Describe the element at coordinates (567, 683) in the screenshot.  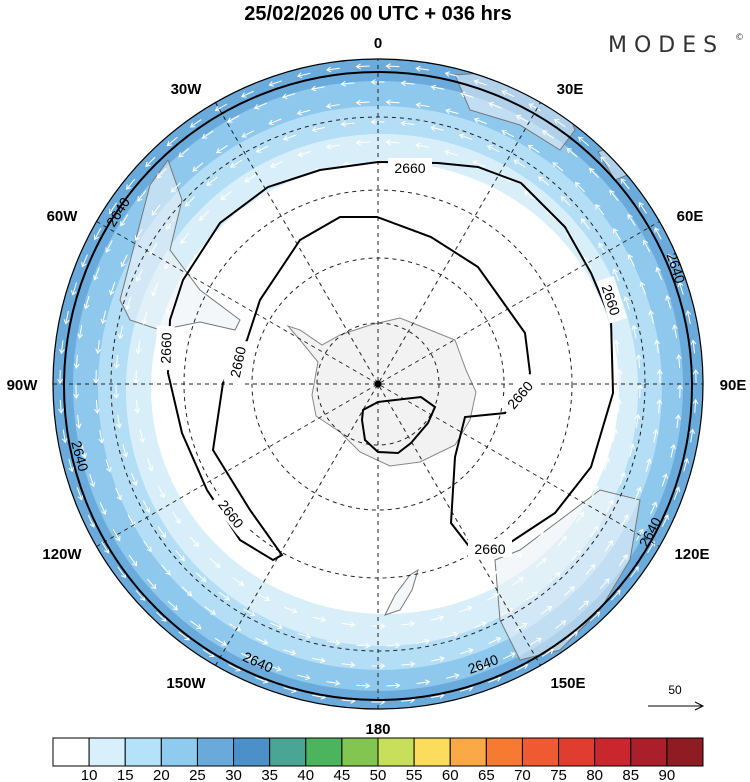
I see `lon-label-150e: 150E` at that location.